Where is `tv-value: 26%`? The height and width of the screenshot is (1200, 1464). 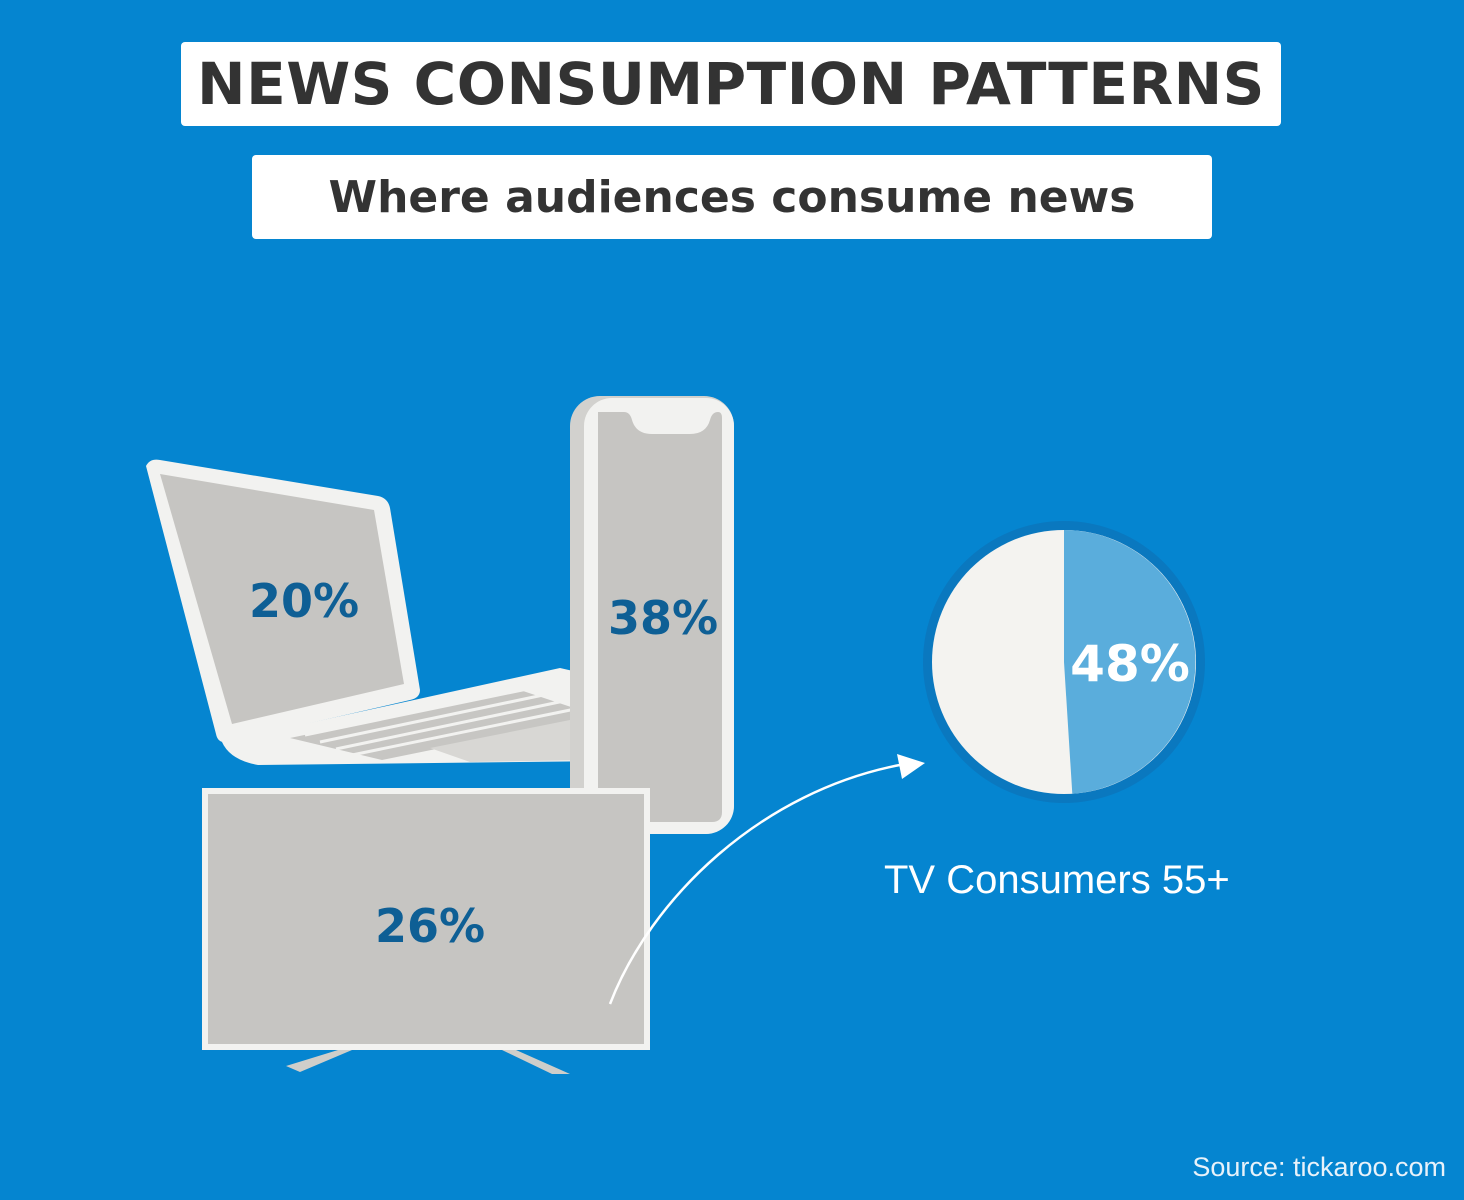
tv-value: 26% is located at coordinates (430, 926).